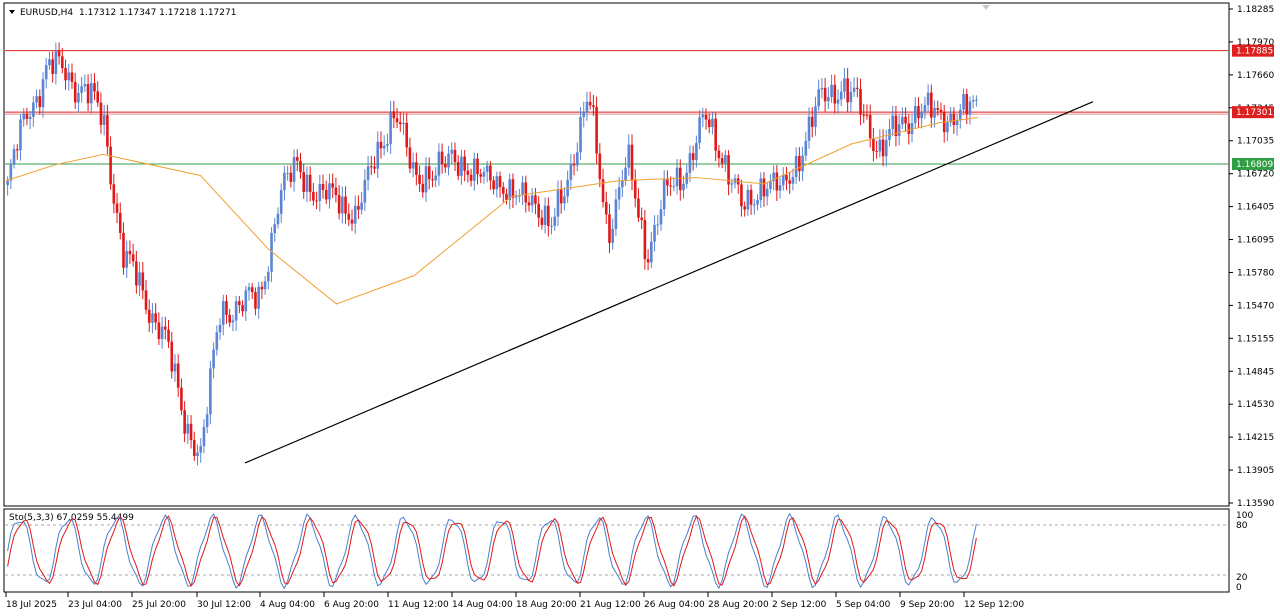 The height and width of the screenshot is (616, 1280). Describe the element at coordinates (1254, 52) in the screenshot. I see `level-price-text: 1.17885` at that location.